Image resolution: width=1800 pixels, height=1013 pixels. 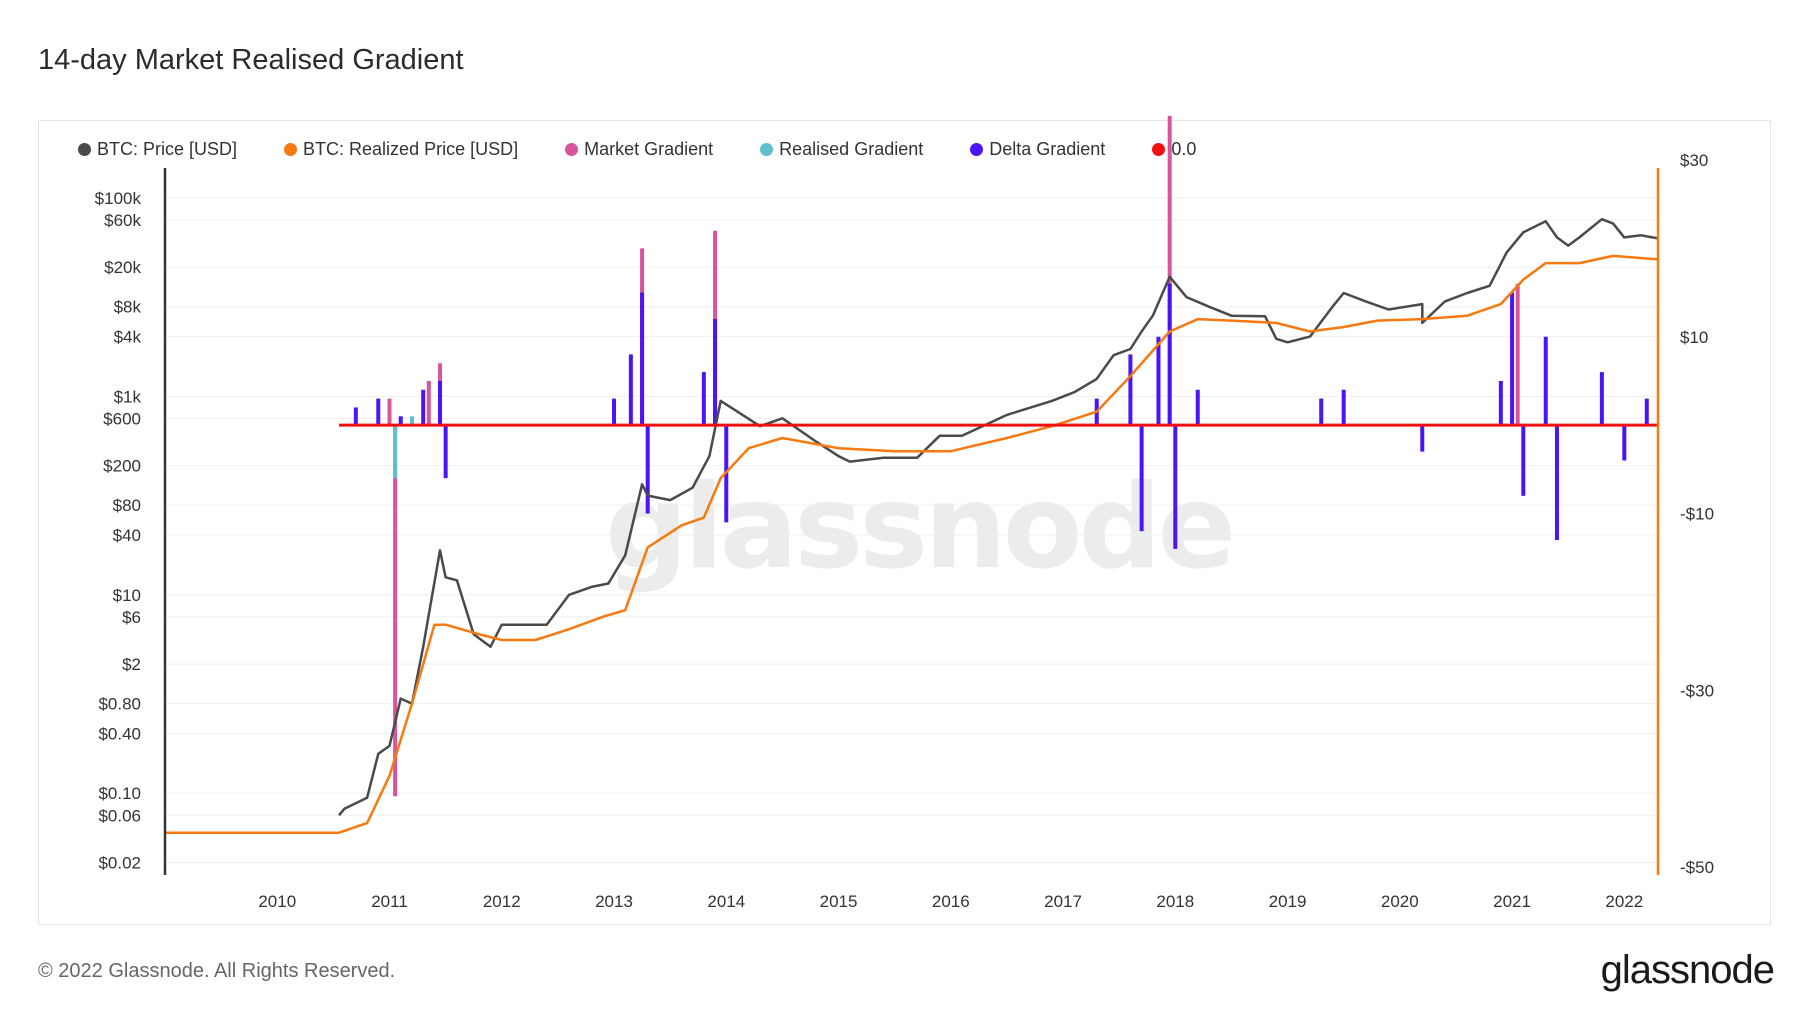 I want to click on x-axis-tick-label: 2011, so click(x=389, y=901).